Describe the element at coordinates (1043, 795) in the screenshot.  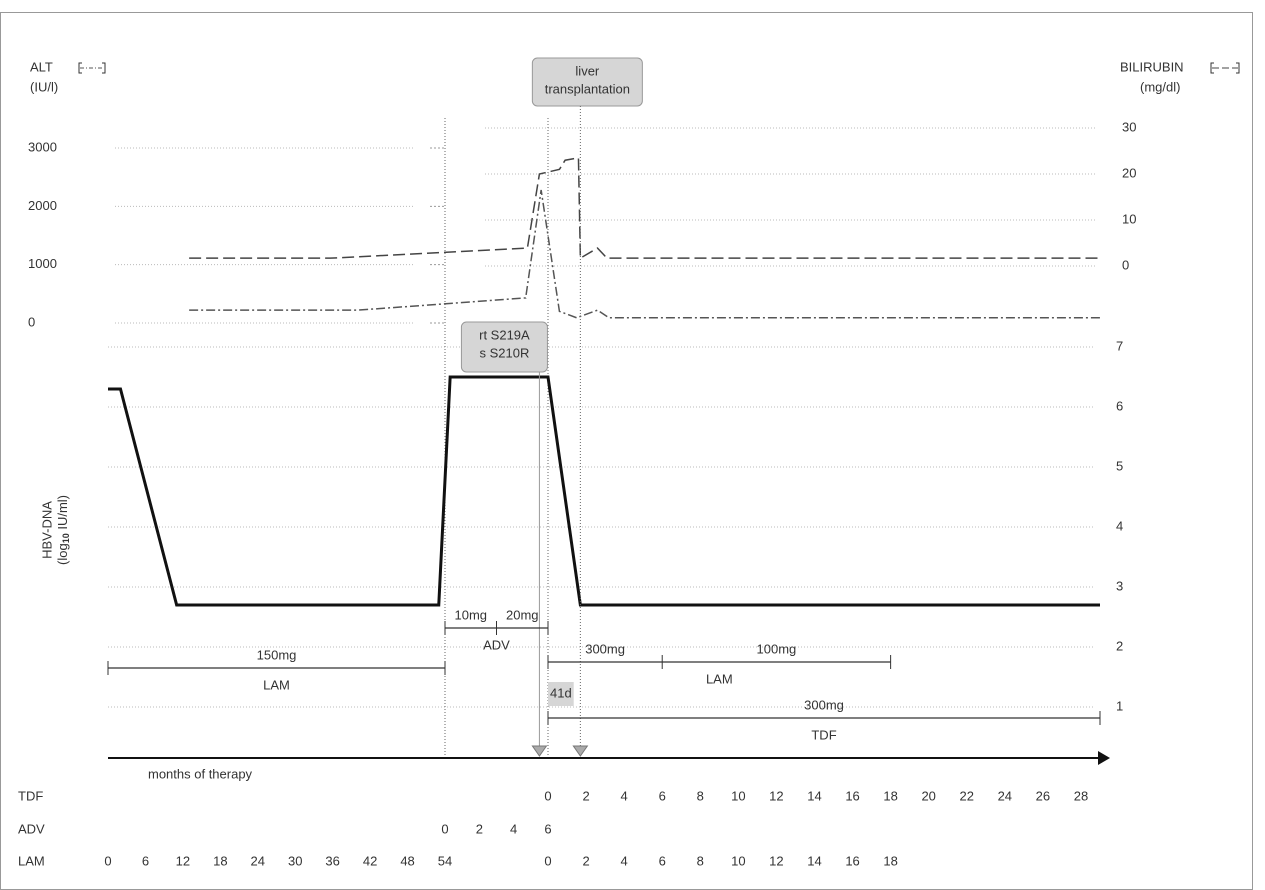
I see `x-tick-label: 26` at that location.